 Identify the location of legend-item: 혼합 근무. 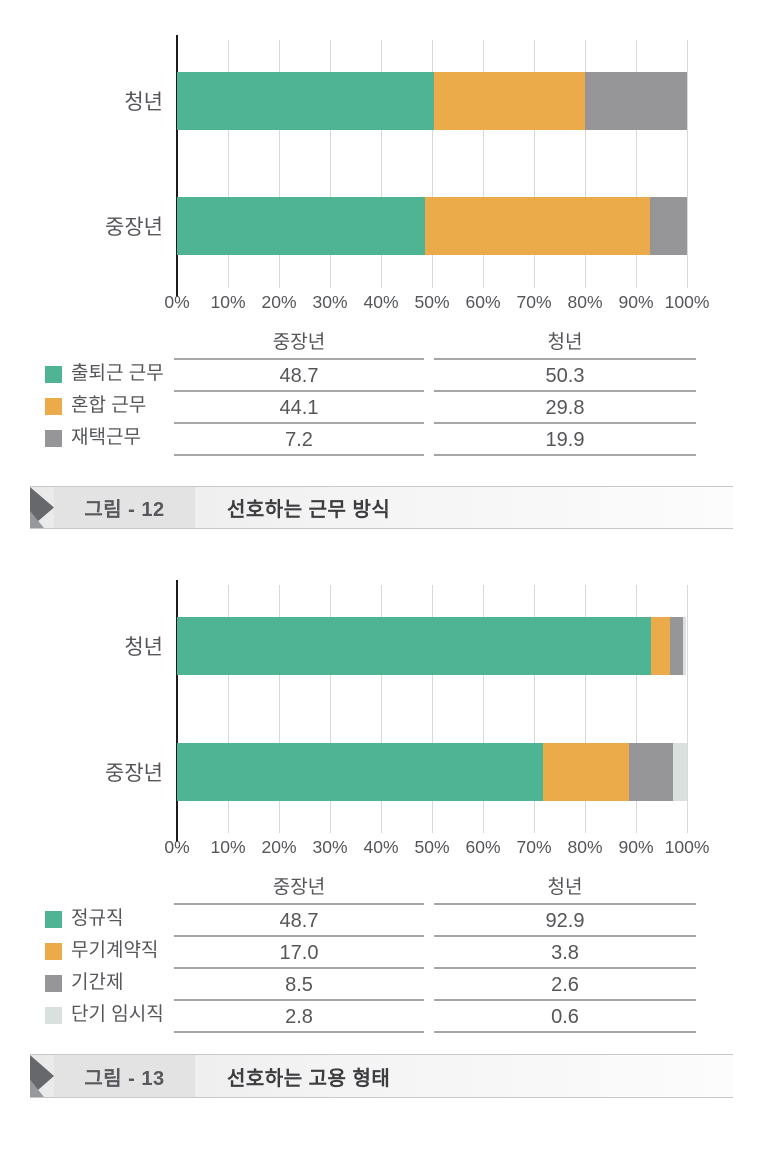
(109, 406).